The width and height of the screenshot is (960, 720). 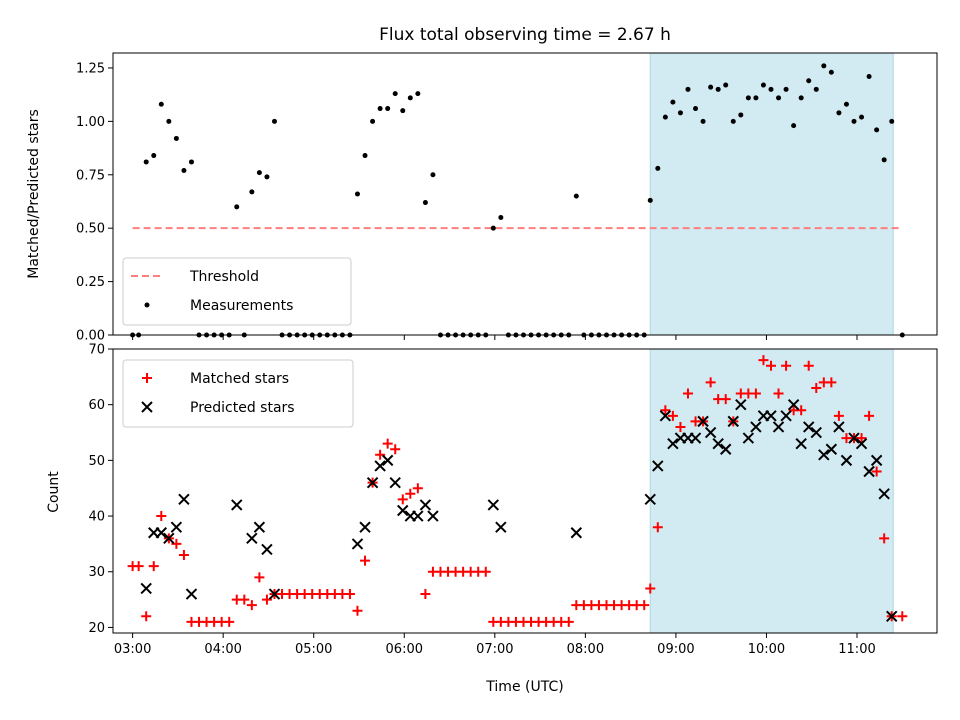 I want to click on bottom-y-axis-label: Count, so click(x=54, y=492).